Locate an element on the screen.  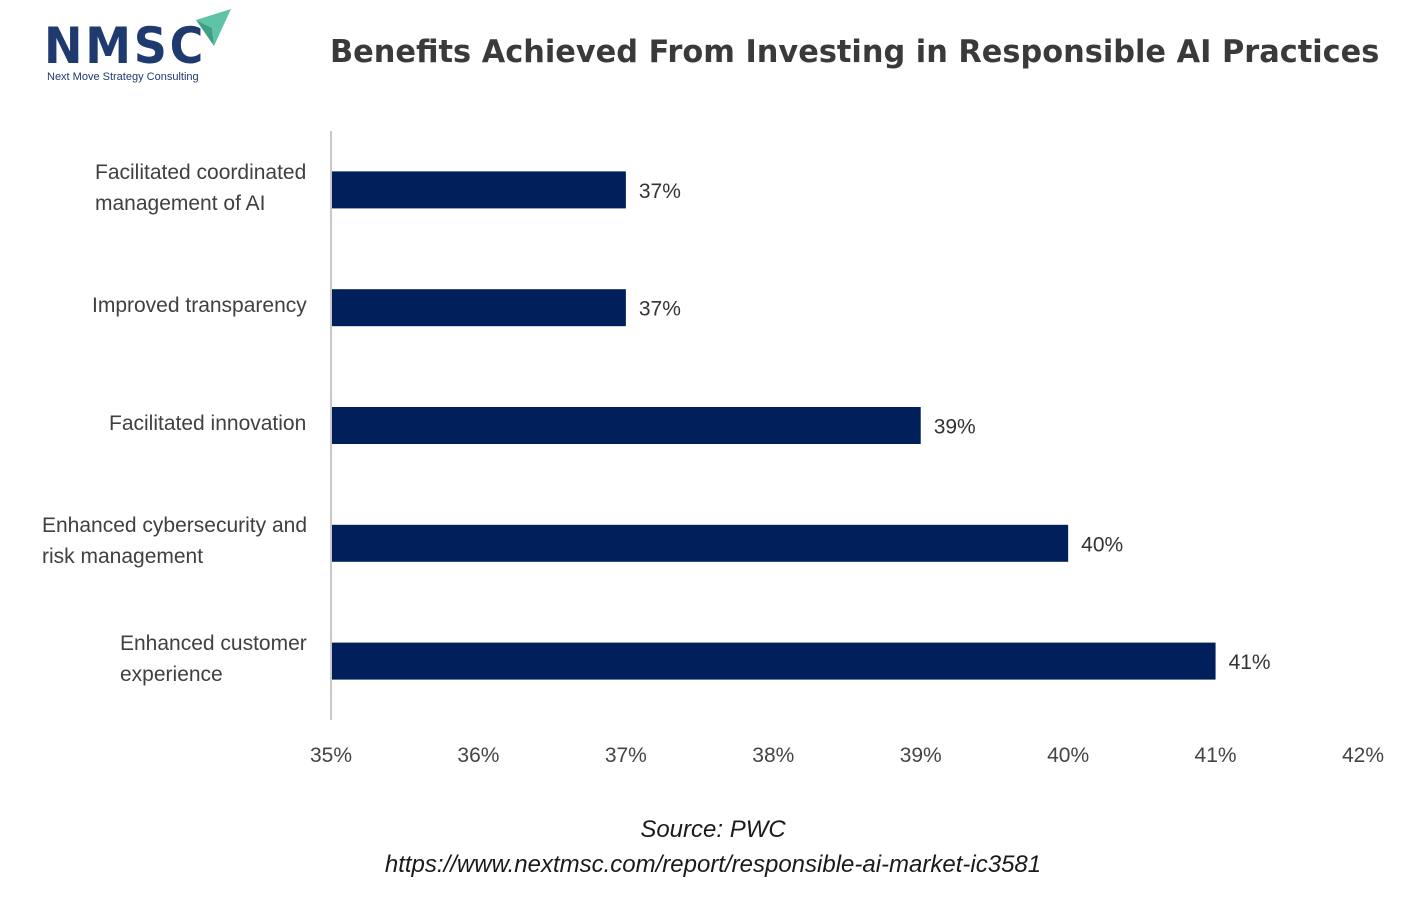
category-label: Improved transparency is located at coordinates (199, 305).